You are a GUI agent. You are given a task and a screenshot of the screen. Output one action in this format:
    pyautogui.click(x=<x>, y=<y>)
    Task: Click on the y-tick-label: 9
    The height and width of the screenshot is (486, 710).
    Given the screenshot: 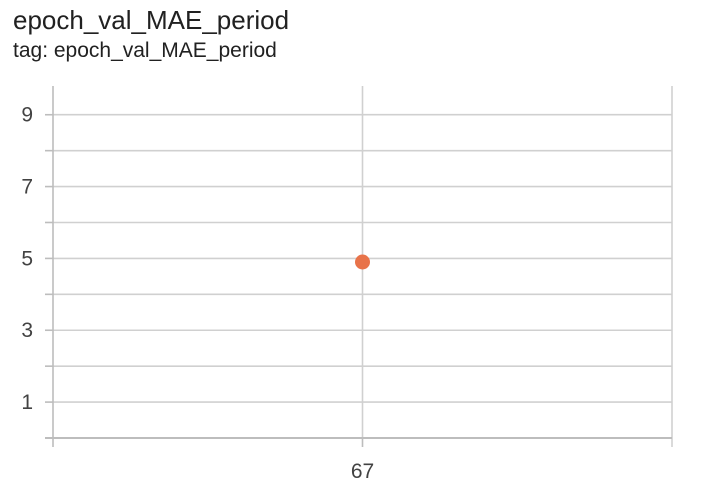 What is the action you would take?
    pyautogui.click(x=27, y=115)
    